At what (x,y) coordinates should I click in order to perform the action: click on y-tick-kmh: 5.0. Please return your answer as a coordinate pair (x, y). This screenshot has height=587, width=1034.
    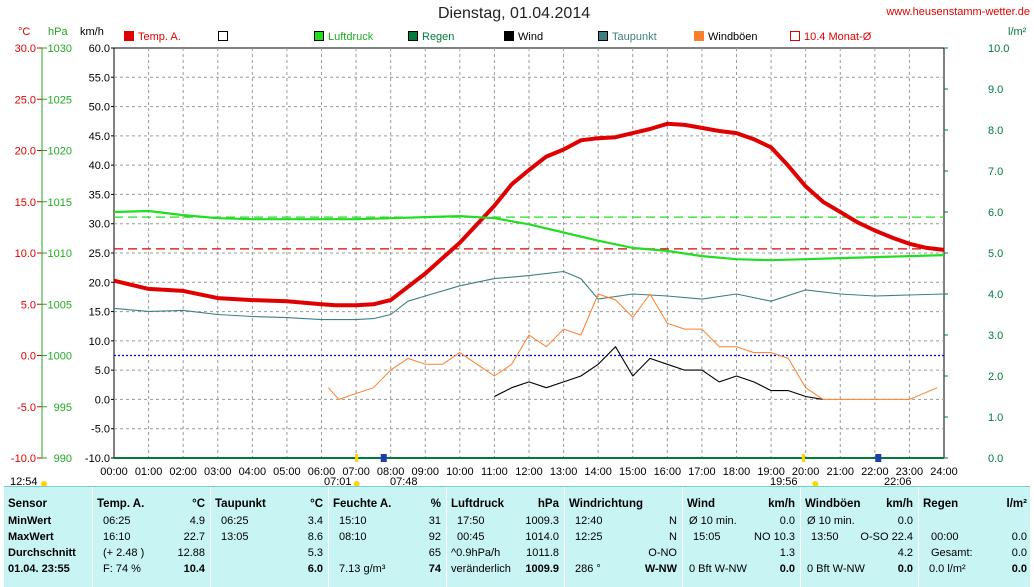
    Looking at the image, I should click on (102, 371).